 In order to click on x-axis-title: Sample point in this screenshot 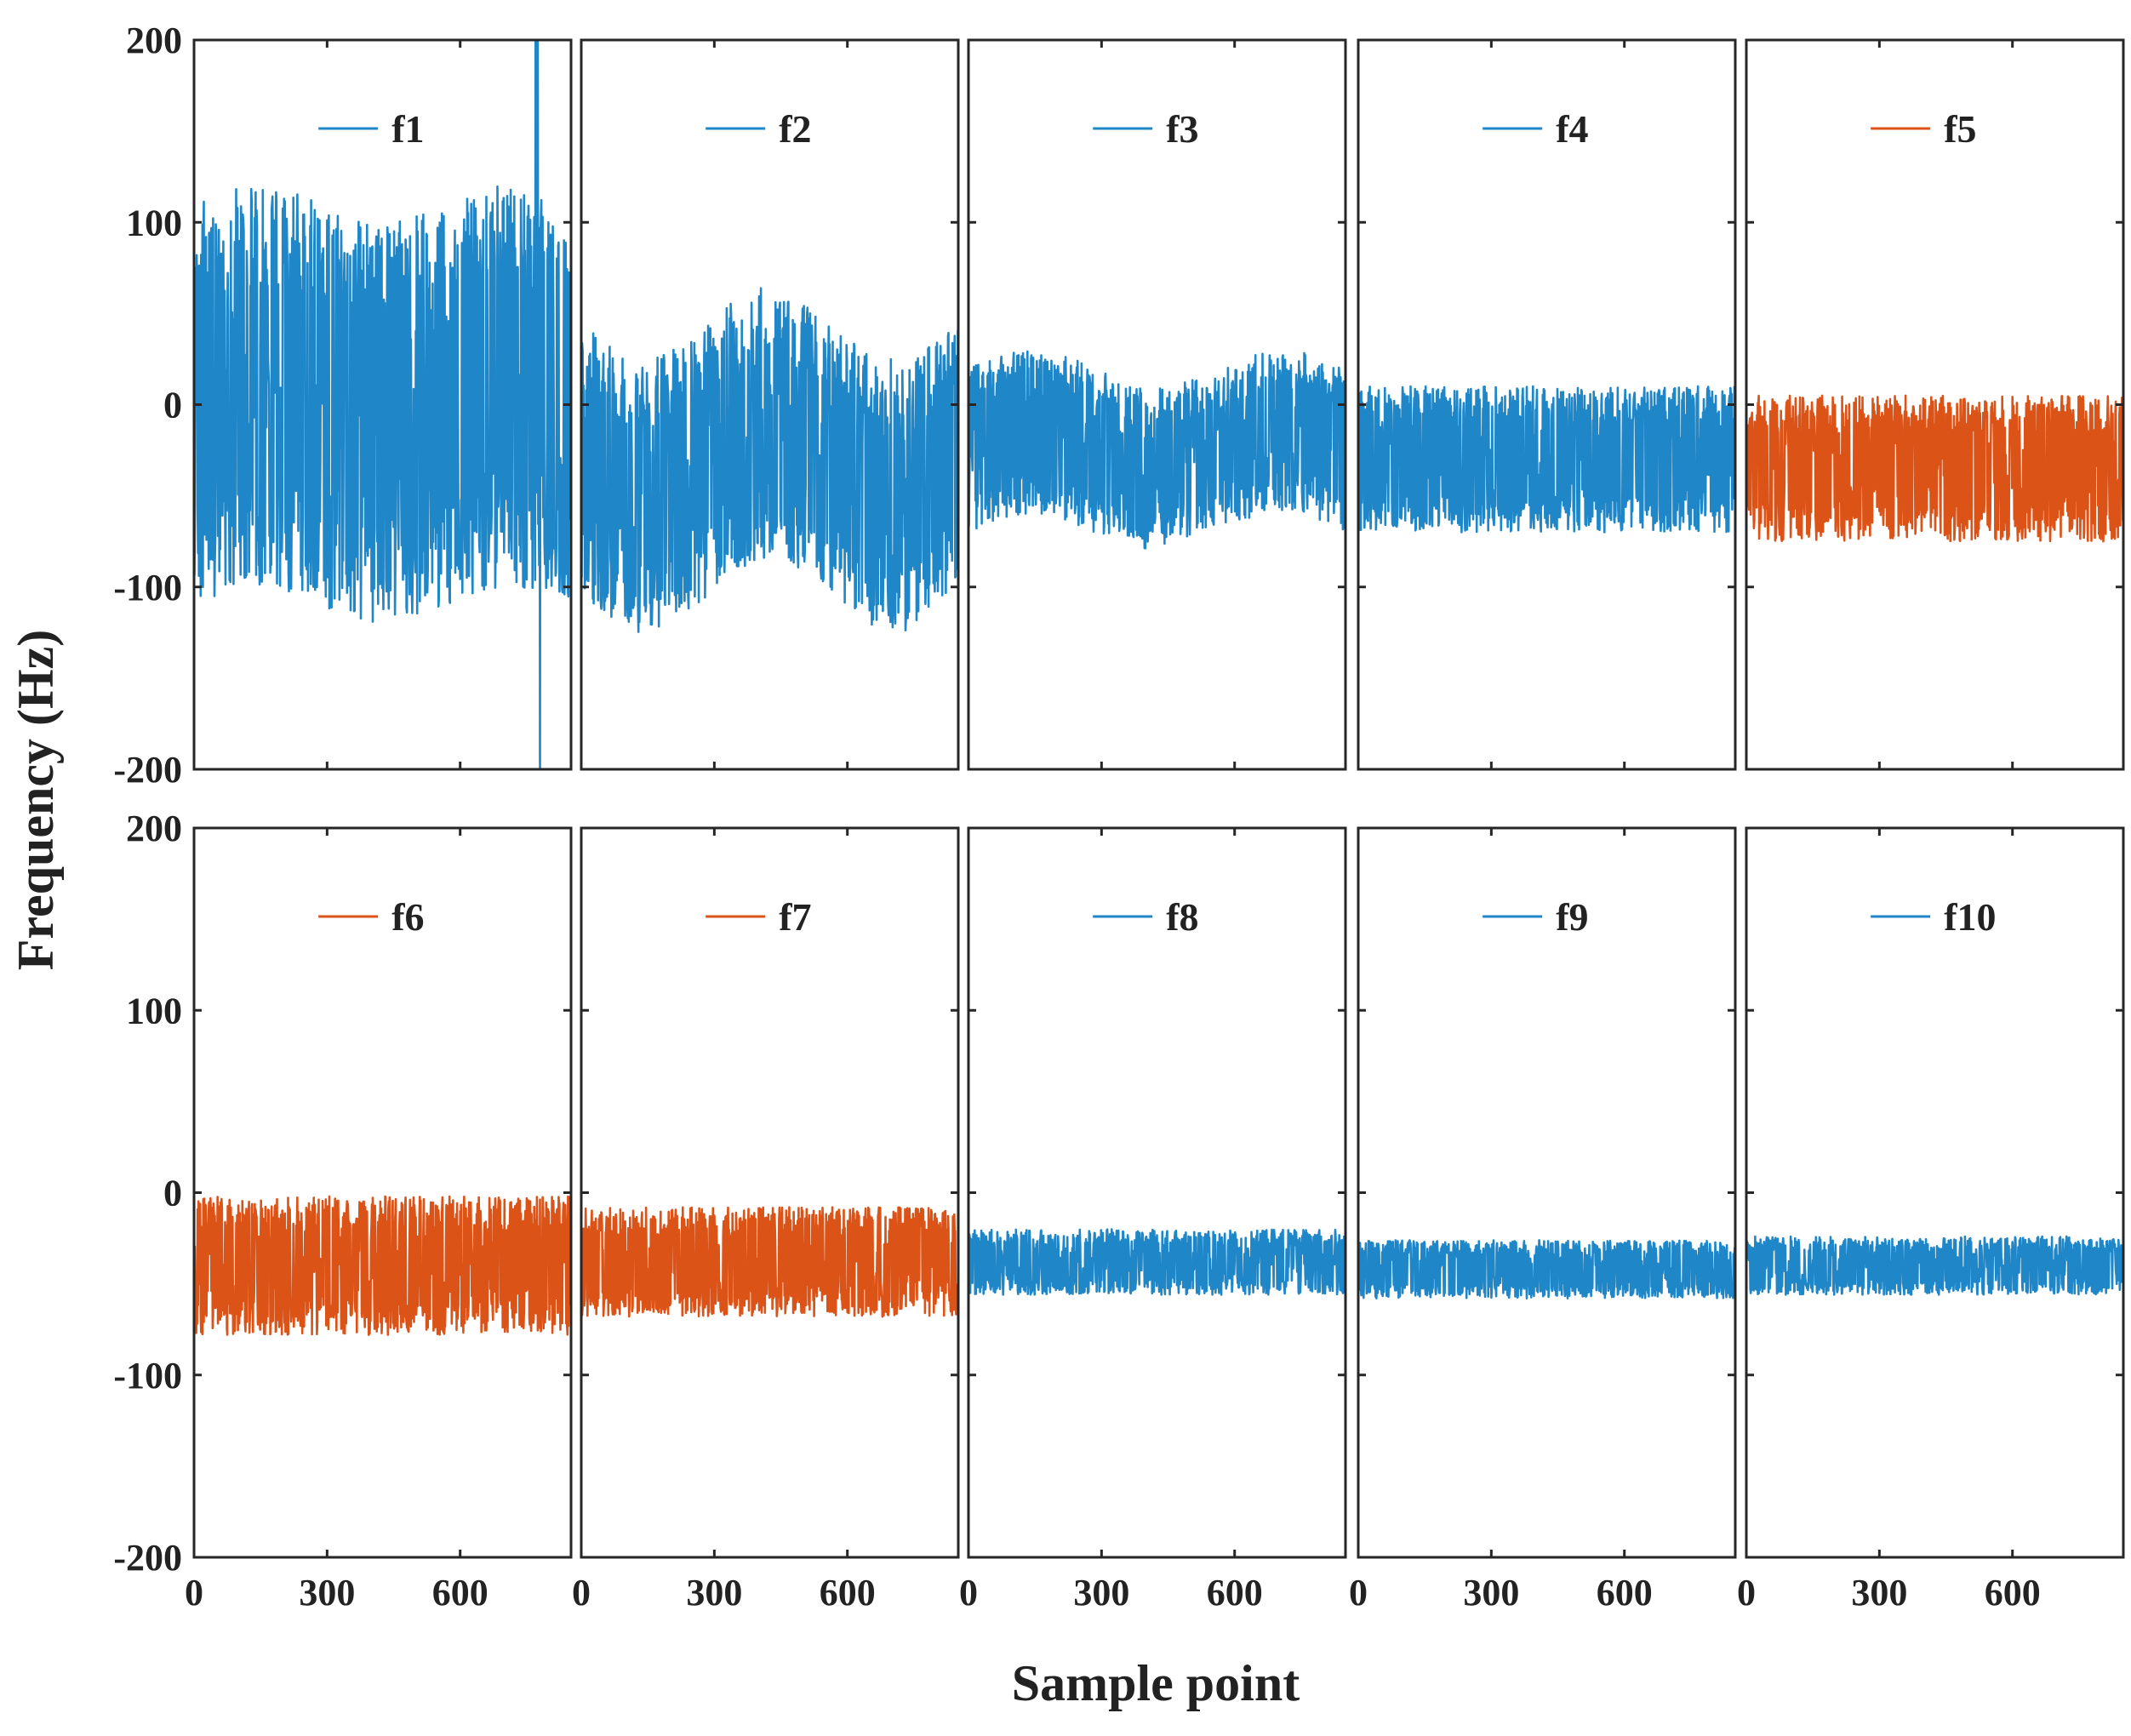, I will do `click(1156, 1683)`.